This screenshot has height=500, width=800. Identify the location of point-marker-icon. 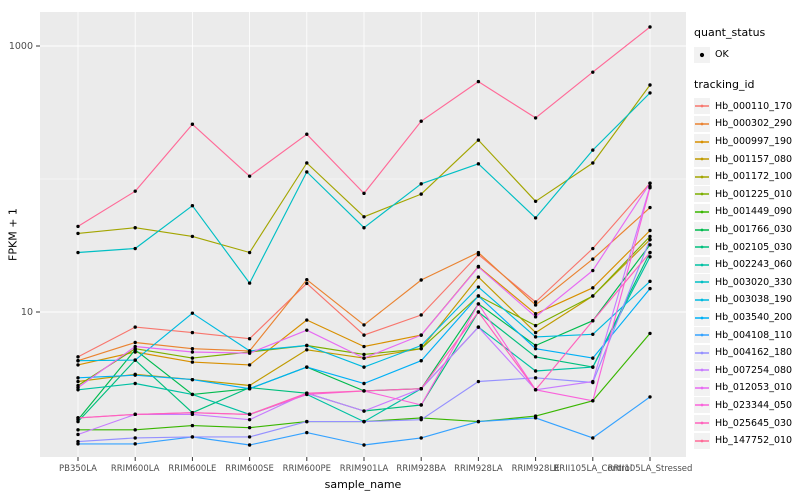
(702, 54).